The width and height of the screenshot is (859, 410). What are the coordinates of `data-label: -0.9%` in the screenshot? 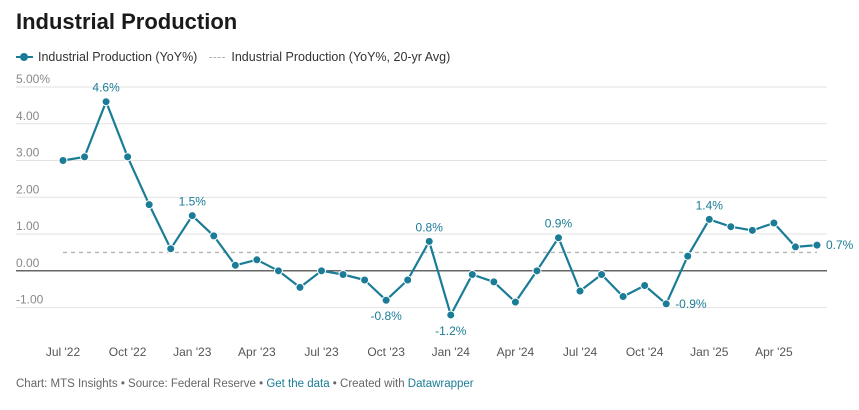 It's located at (691, 304).